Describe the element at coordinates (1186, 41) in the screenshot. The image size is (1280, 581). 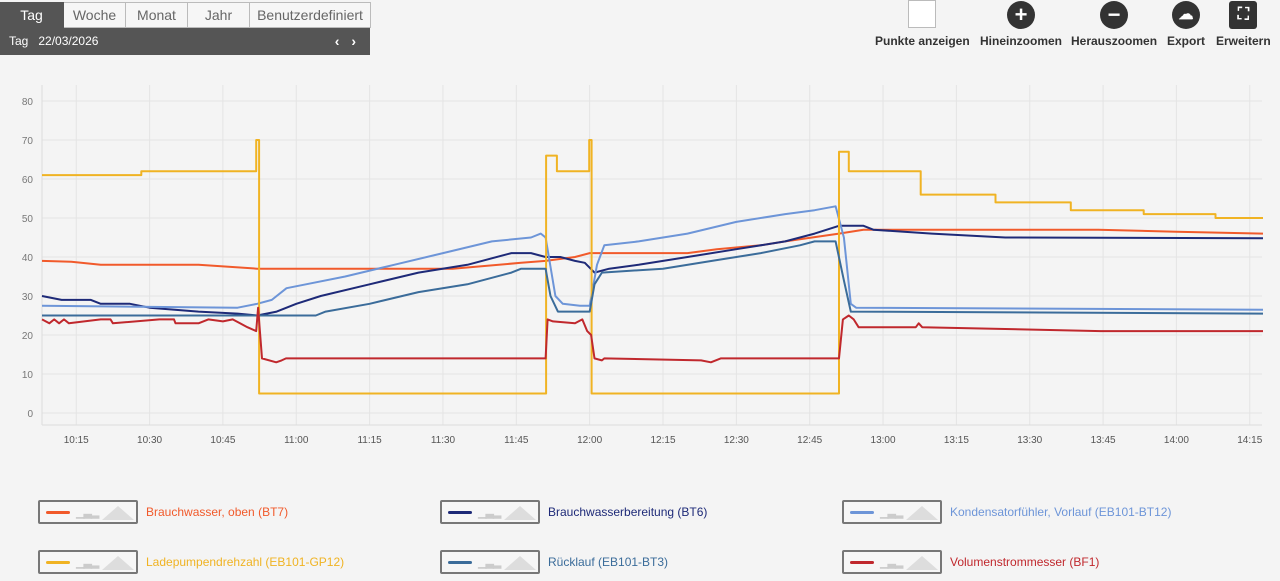
I see `export-label: Export` at that location.